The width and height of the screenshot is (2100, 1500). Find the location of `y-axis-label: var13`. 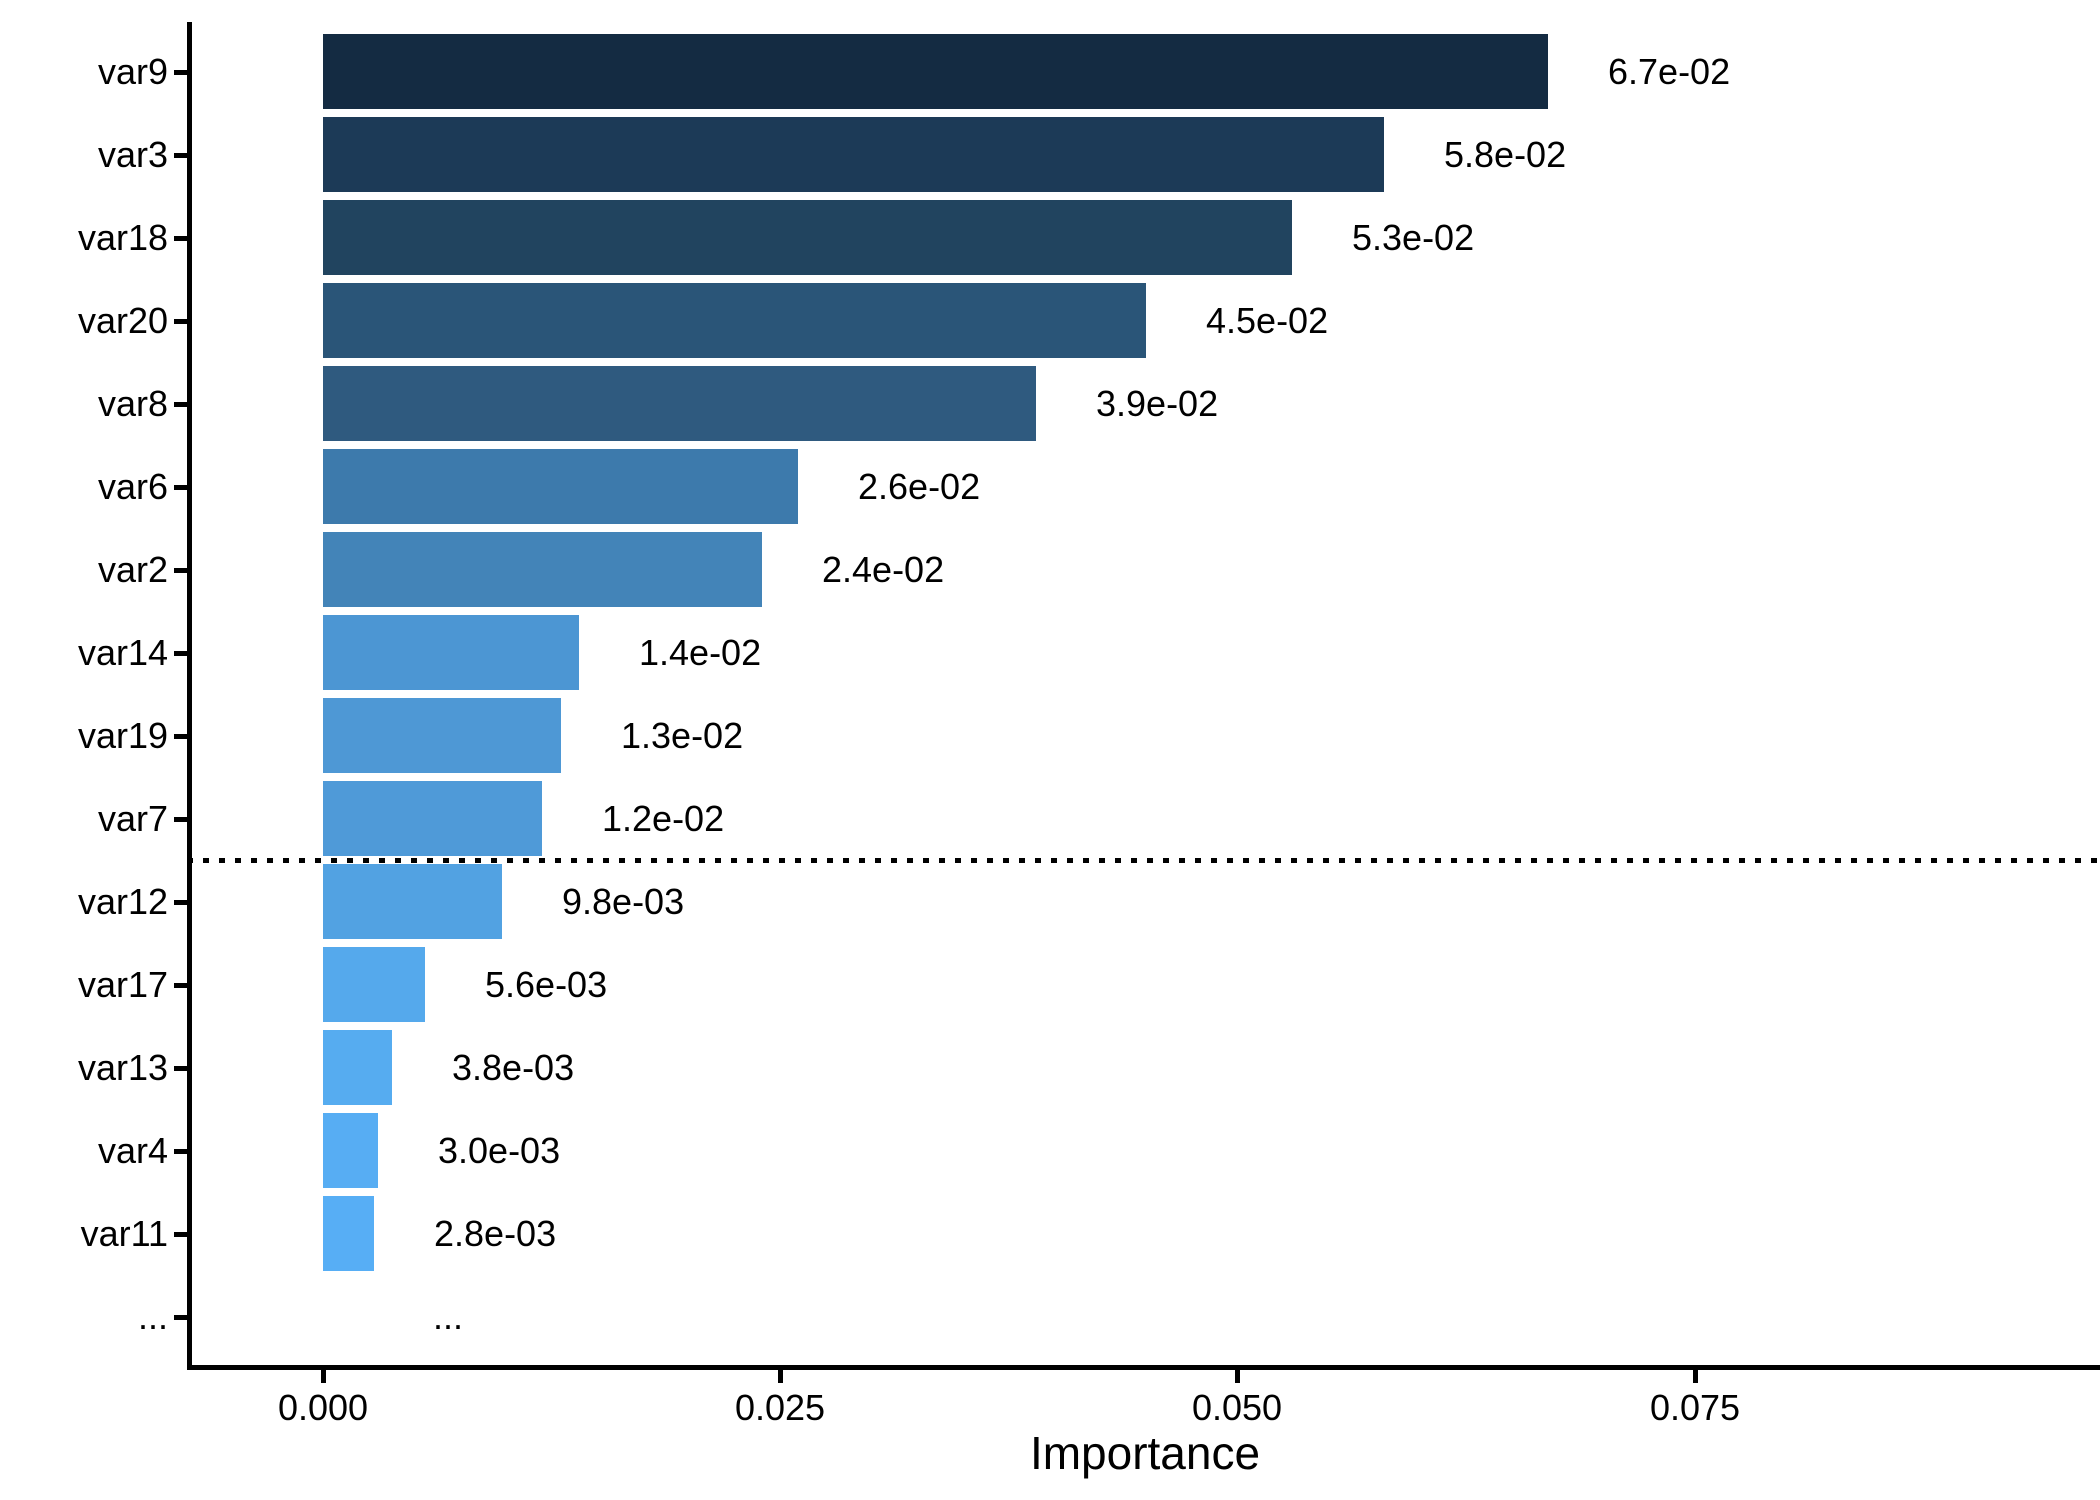

y-axis-label: var13 is located at coordinates (122, 1067).